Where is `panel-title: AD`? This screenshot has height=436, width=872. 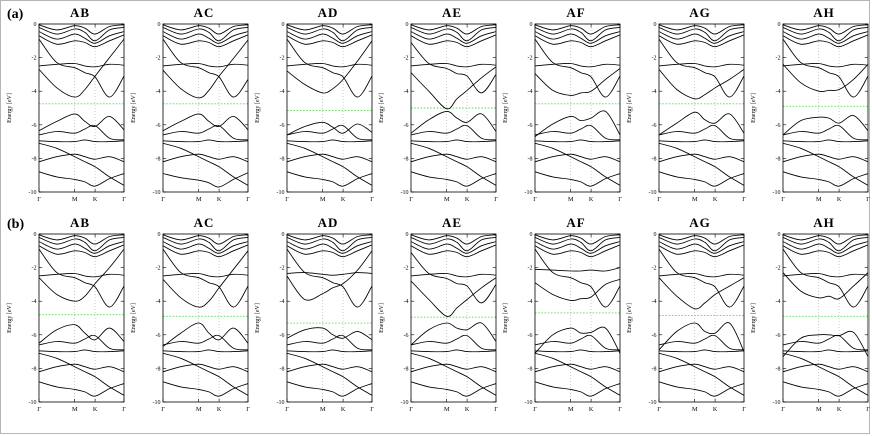 panel-title: AD is located at coordinates (328, 12).